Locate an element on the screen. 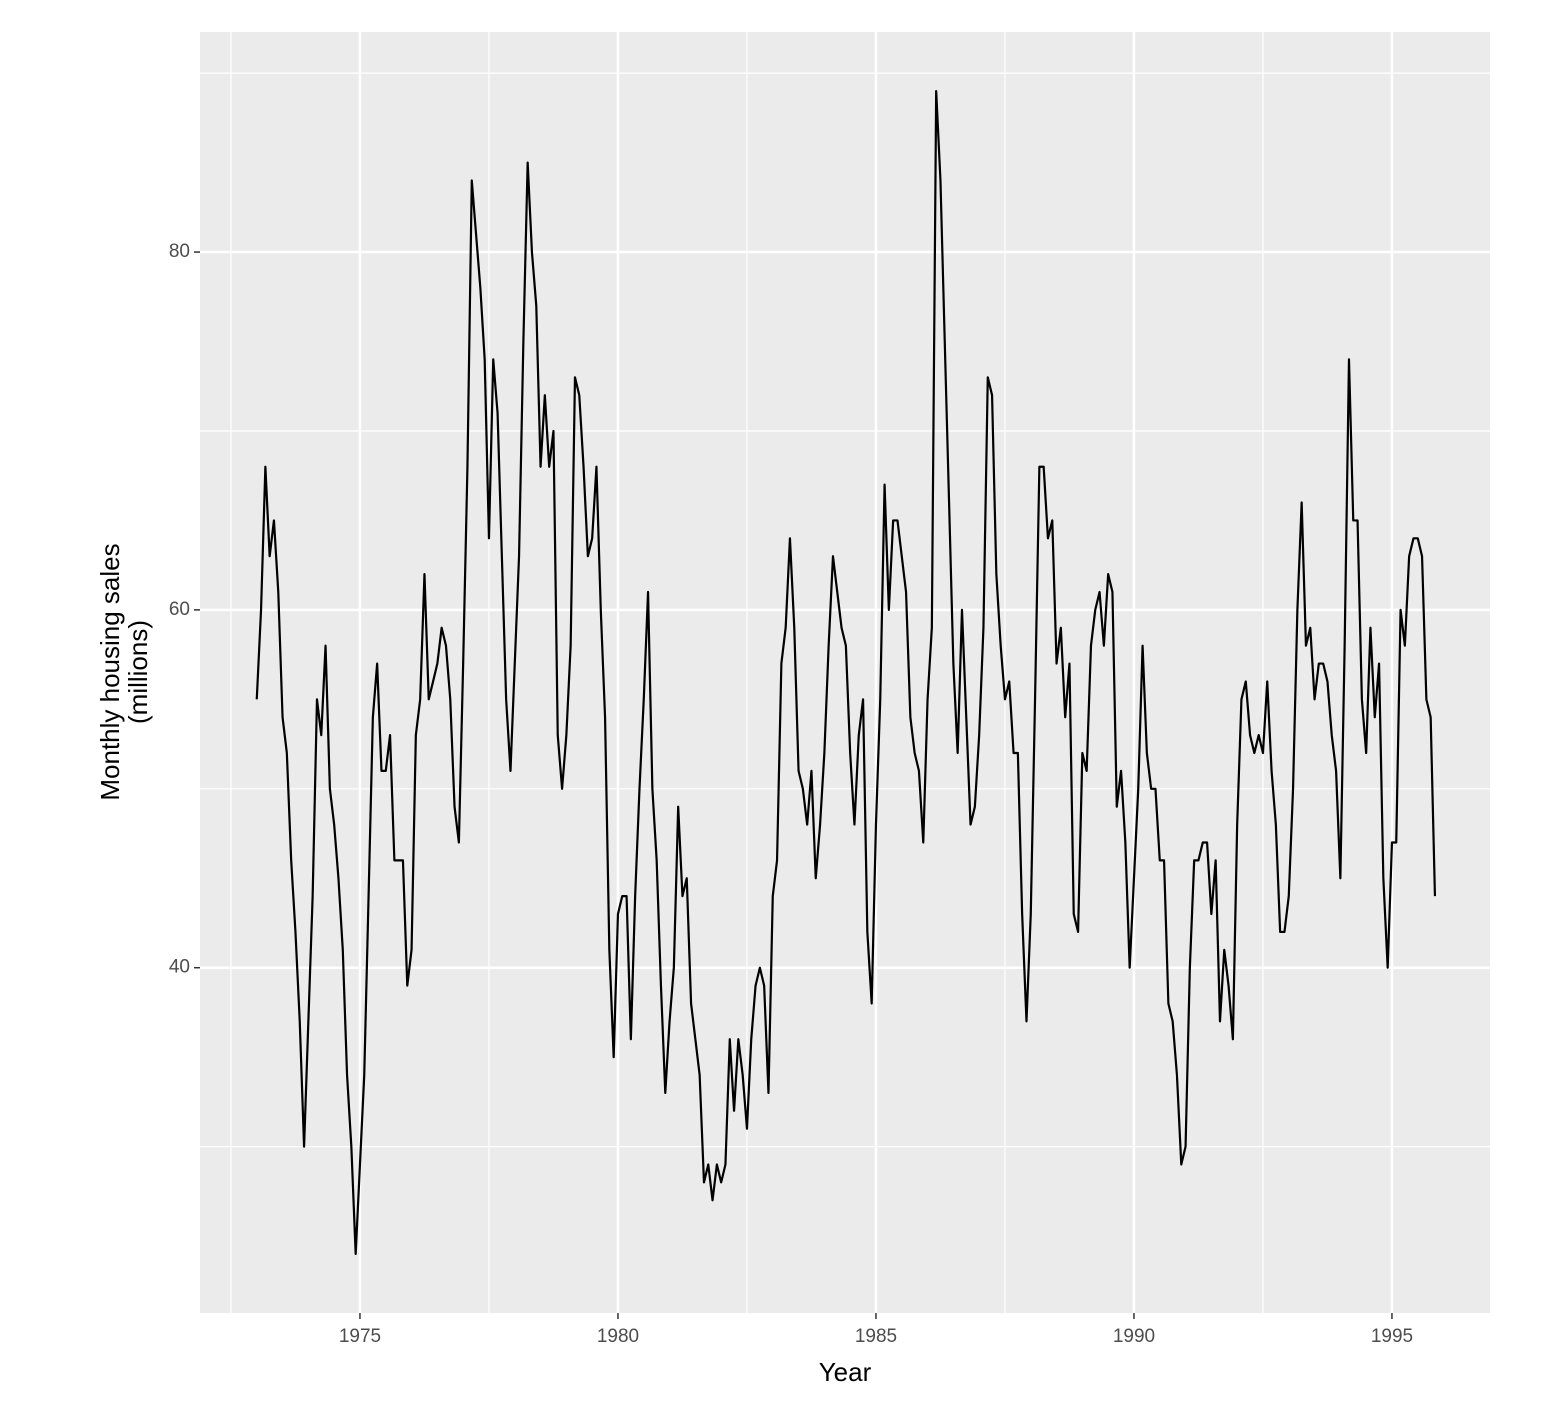  x-tick-label: 1975 is located at coordinates (360, 1336).